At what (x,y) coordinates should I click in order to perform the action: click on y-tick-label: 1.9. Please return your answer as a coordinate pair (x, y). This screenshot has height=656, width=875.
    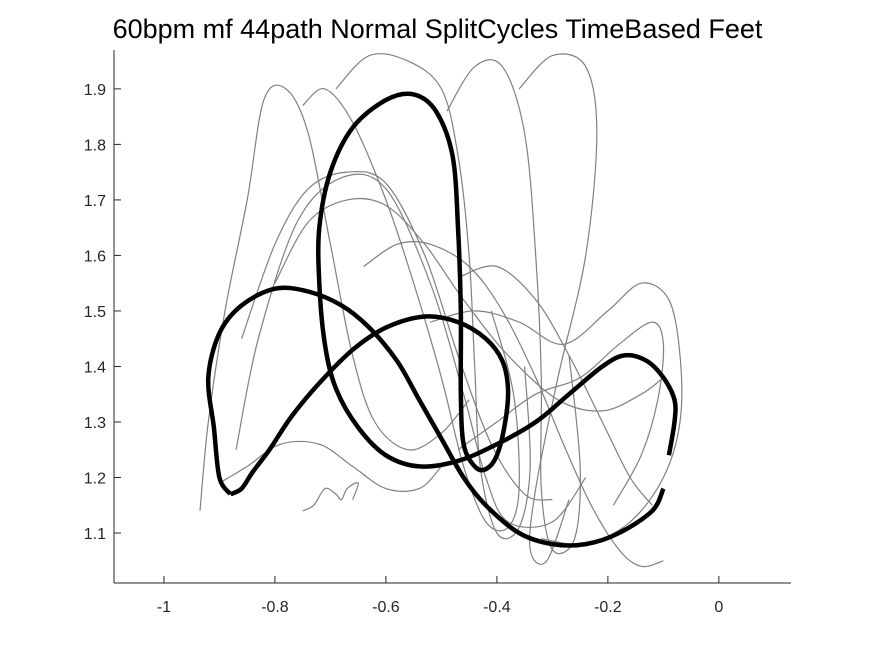
    Looking at the image, I should click on (95, 90).